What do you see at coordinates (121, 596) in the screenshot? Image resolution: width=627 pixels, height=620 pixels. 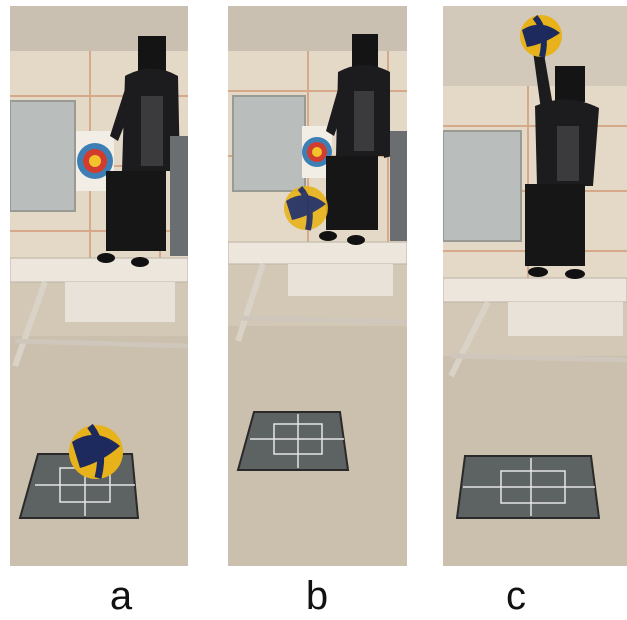 I see `panel-label-a: a` at bounding box center [121, 596].